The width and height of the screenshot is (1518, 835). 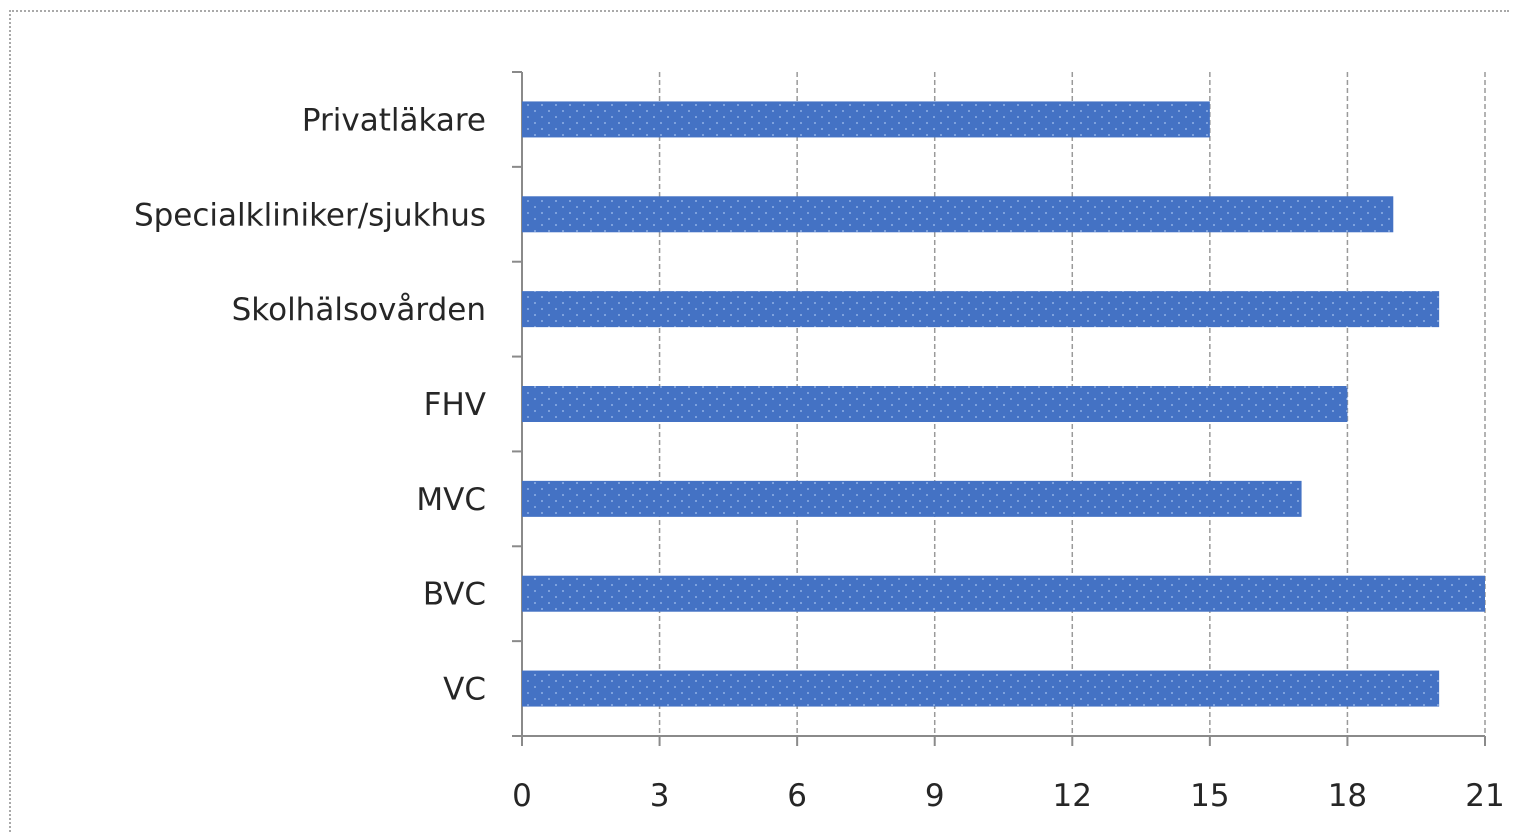 I want to click on x-tick-label: 6, so click(x=797, y=796).